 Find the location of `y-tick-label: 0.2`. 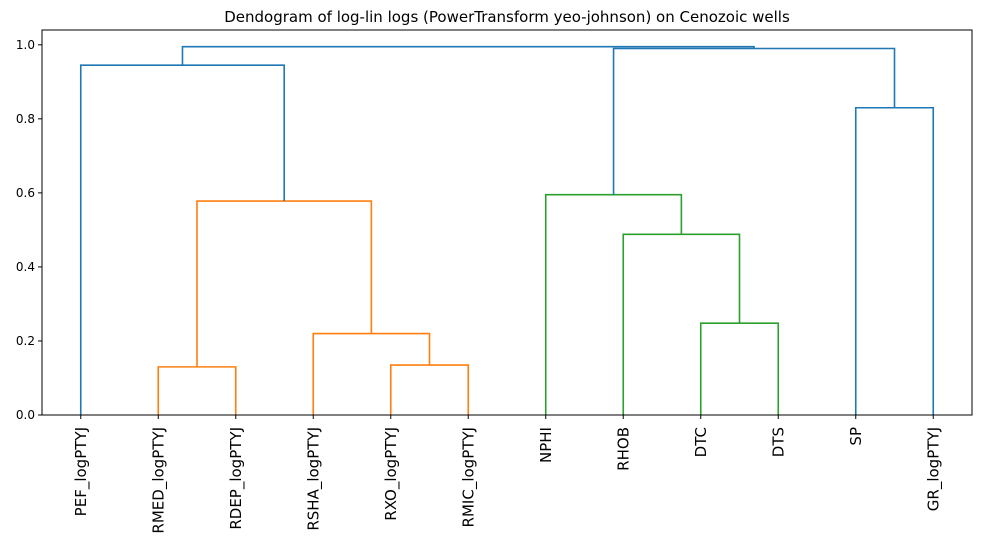

y-tick-label: 0.2 is located at coordinates (25, 341).